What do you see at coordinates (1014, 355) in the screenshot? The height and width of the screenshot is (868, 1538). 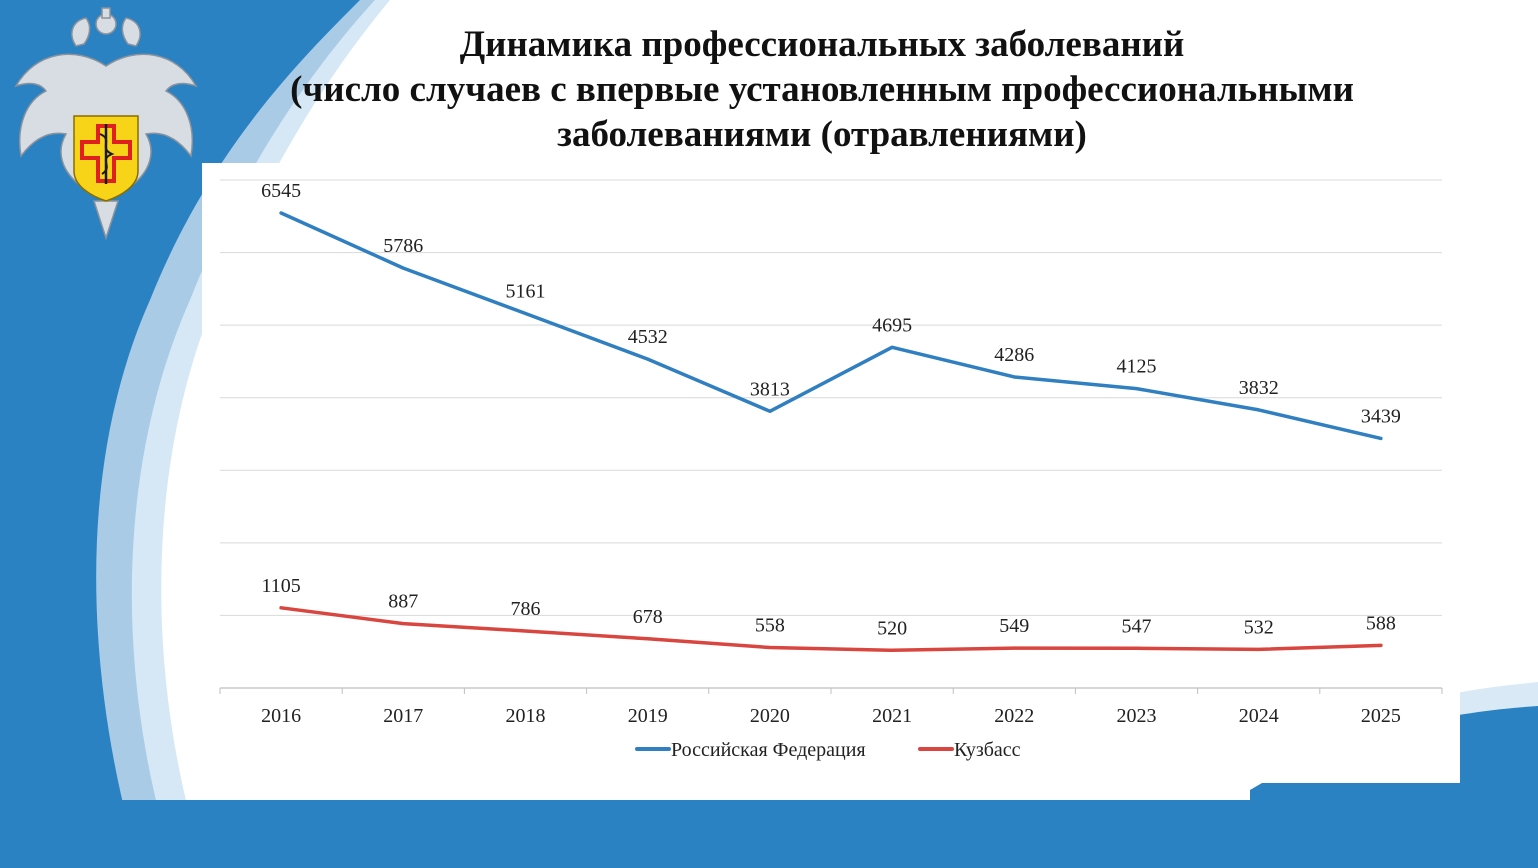 I see `data-label: 4286` at bounding box center [1014, 355].